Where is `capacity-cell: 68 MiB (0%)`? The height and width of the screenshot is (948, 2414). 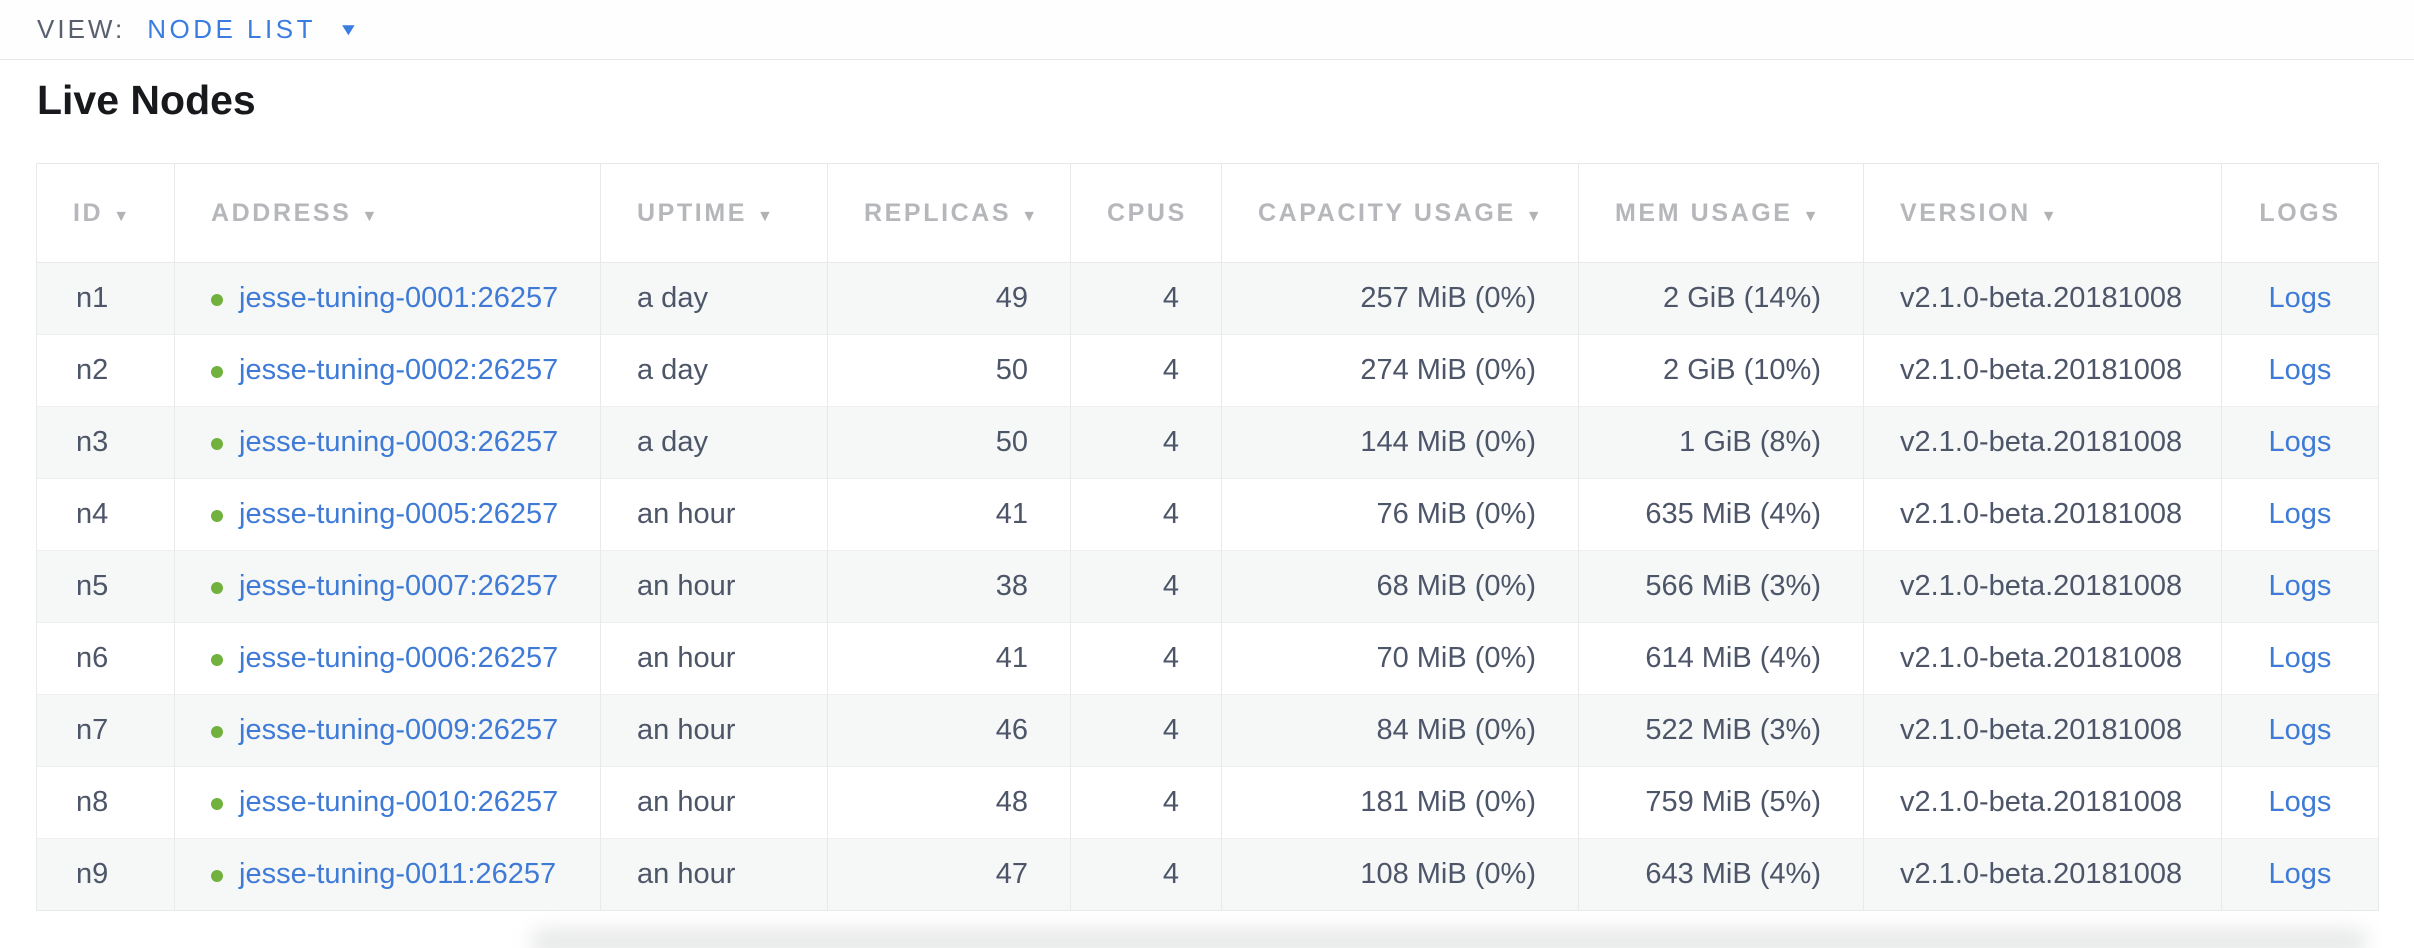
capacity-cell: 68 MiB (0%) is located at coordinates (1400, 586).